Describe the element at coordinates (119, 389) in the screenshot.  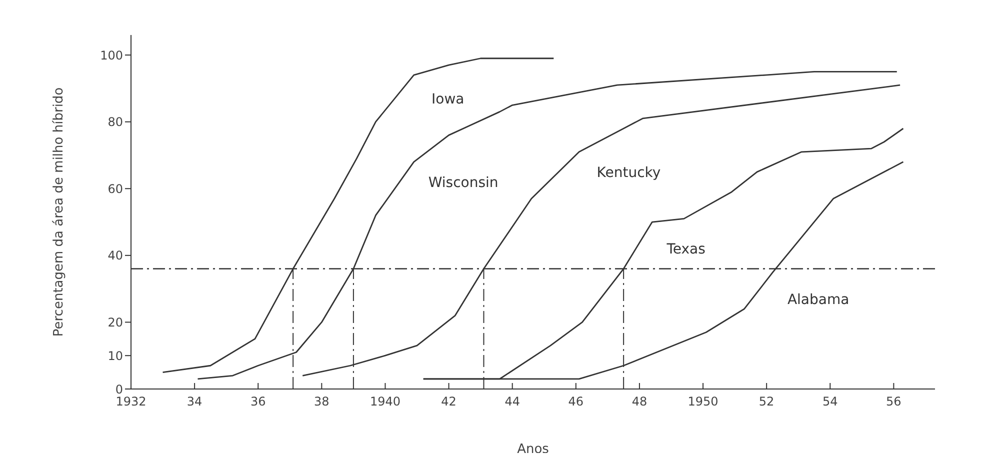
I see `y-tick-label: 0` at that location.